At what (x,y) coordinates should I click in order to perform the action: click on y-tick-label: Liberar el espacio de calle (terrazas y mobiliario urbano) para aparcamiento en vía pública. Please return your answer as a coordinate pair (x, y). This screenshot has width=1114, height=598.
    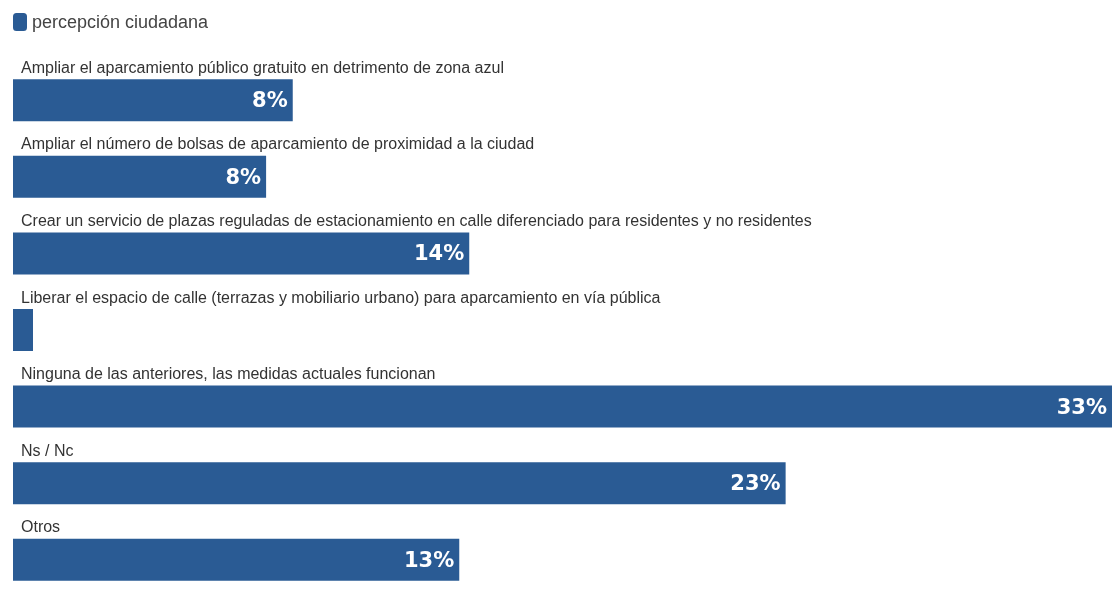
    Looking at the image, I should click on (341, 297).